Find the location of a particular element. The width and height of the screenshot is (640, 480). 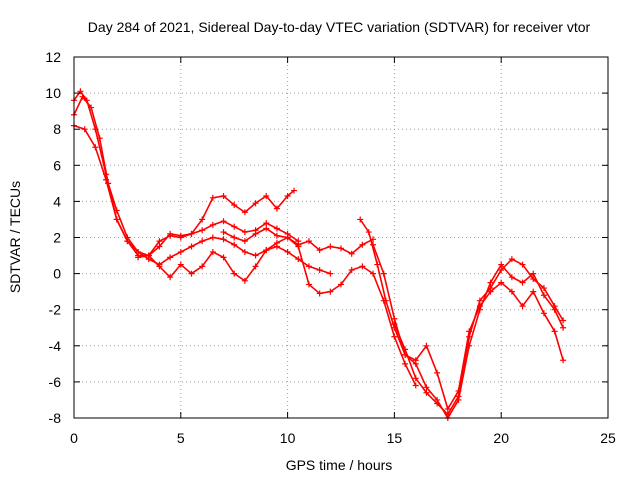

x-tick-label: 0 is located at coordinates (74, 438).